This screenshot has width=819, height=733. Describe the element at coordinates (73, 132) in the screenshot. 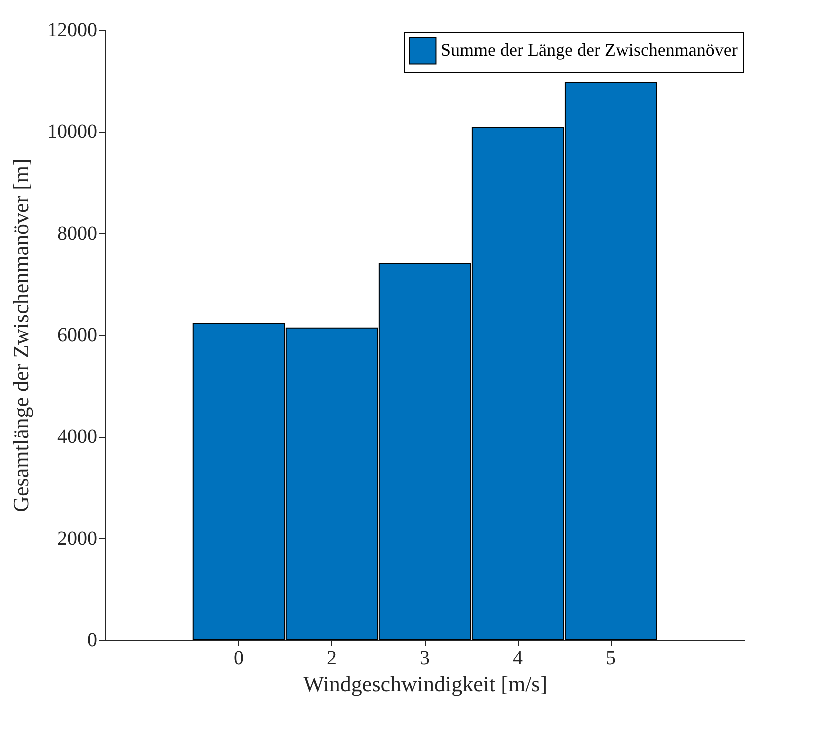

I see `y-tick-label: 10000` at that location.